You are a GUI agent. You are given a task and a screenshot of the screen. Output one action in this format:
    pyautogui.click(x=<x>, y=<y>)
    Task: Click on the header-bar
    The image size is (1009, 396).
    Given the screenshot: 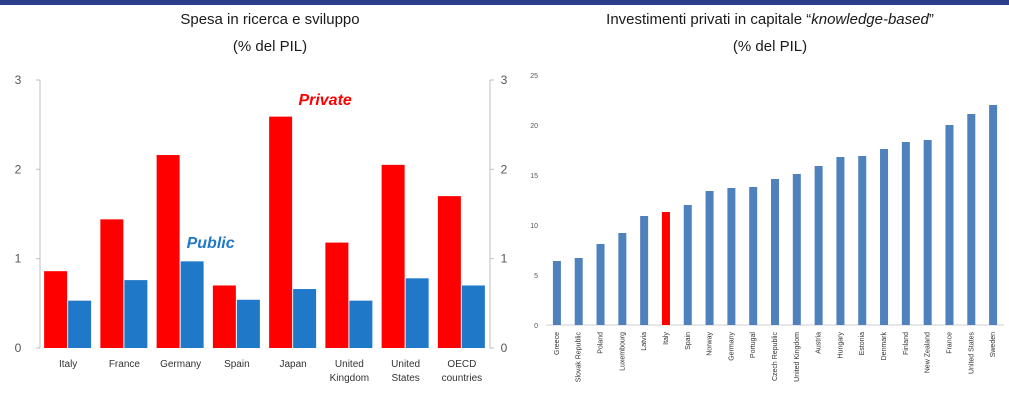 What is the action you would take?
    pyautogui.click(x=504, y=2)
    